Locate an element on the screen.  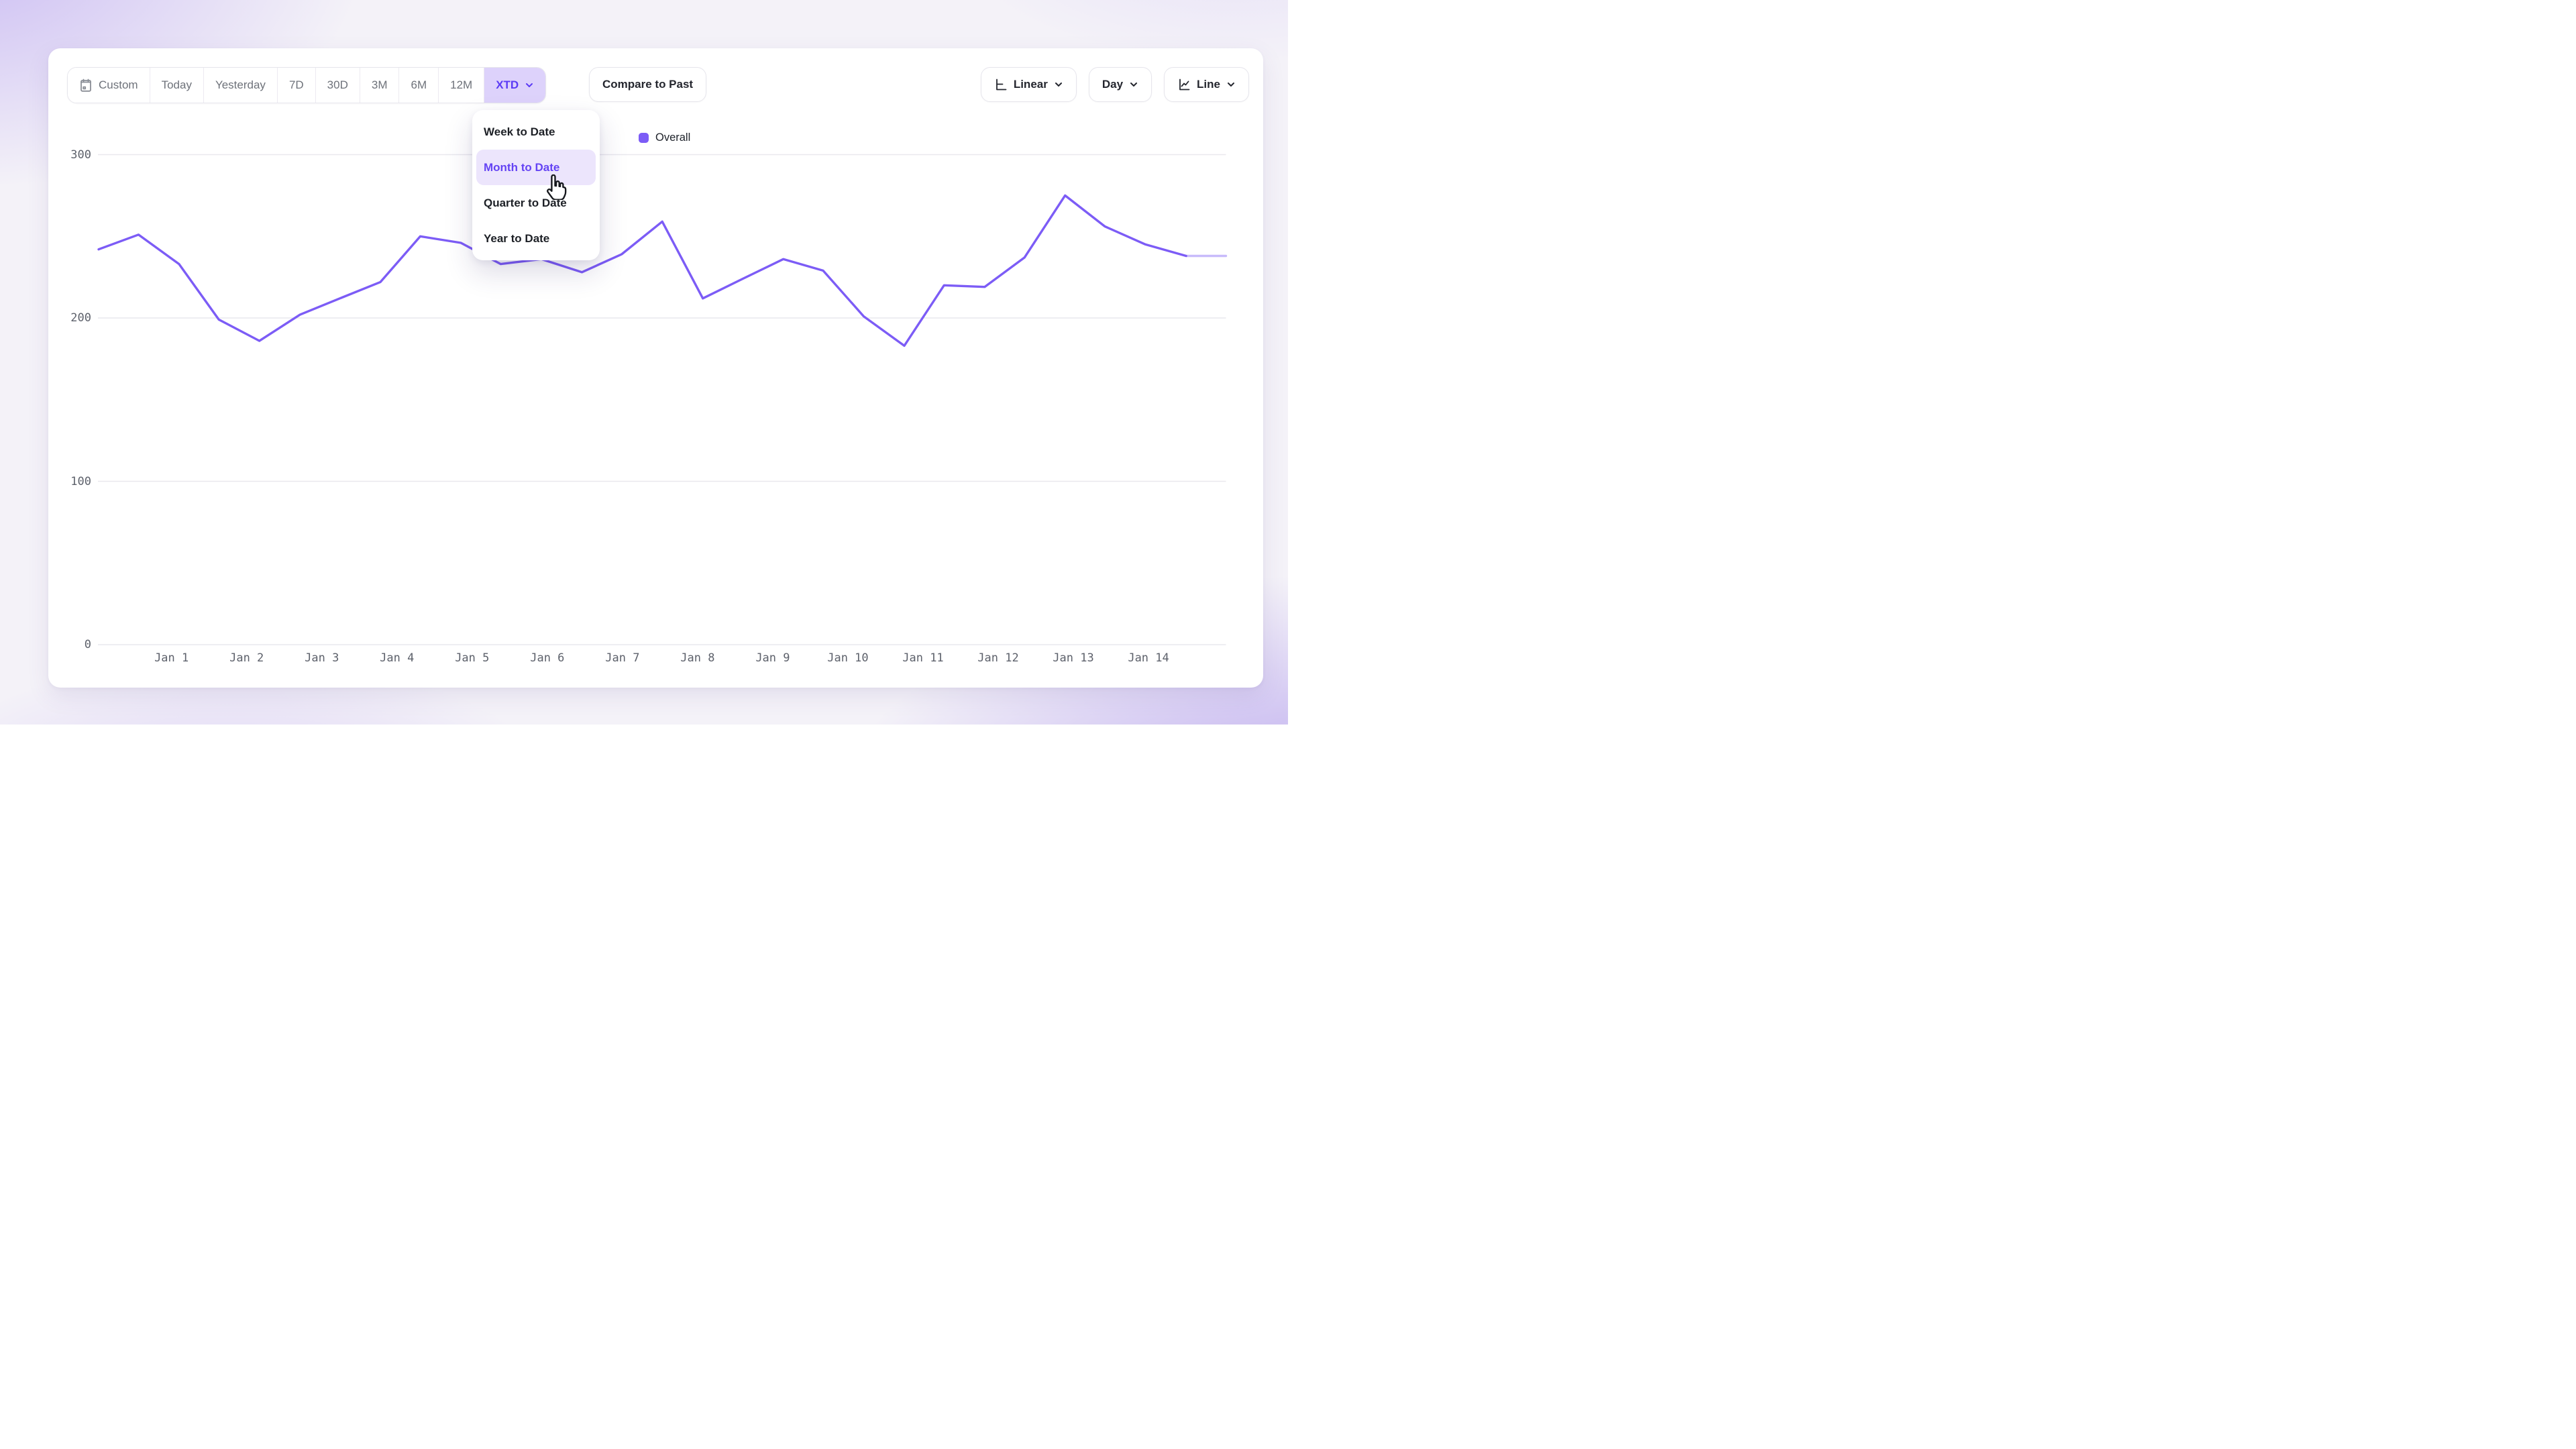
range-button-label: XTD is located at coordinates (507, 84).